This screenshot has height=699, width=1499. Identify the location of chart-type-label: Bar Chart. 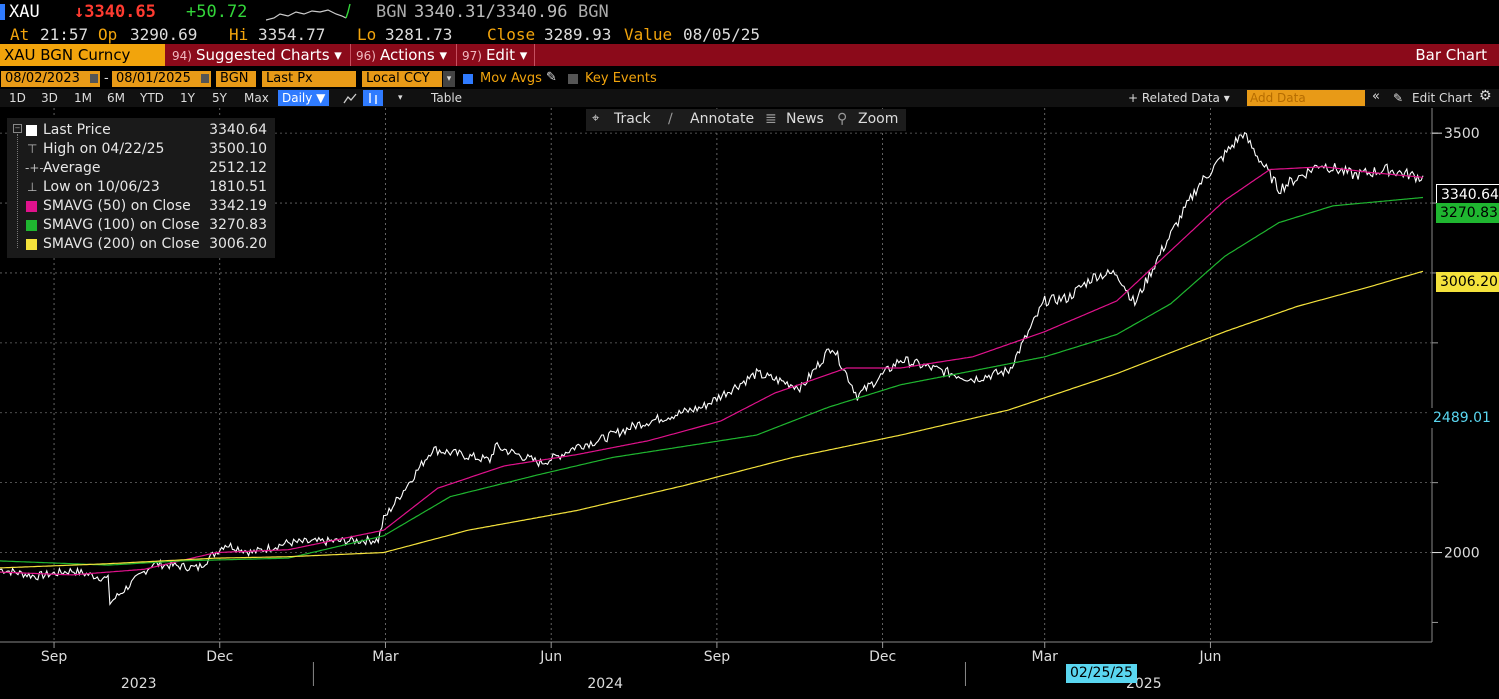
(1451, 55).